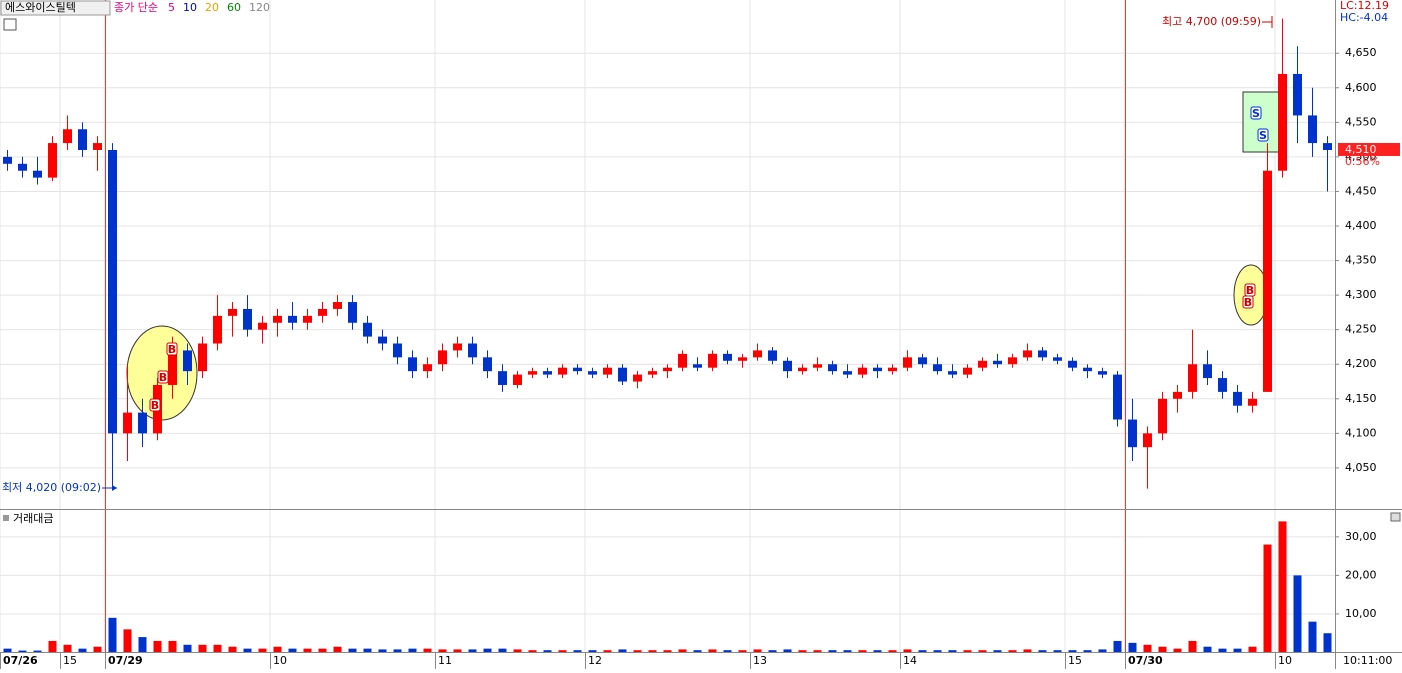  I want to click on y-tick-label: 4,150, so click(1361, 398).